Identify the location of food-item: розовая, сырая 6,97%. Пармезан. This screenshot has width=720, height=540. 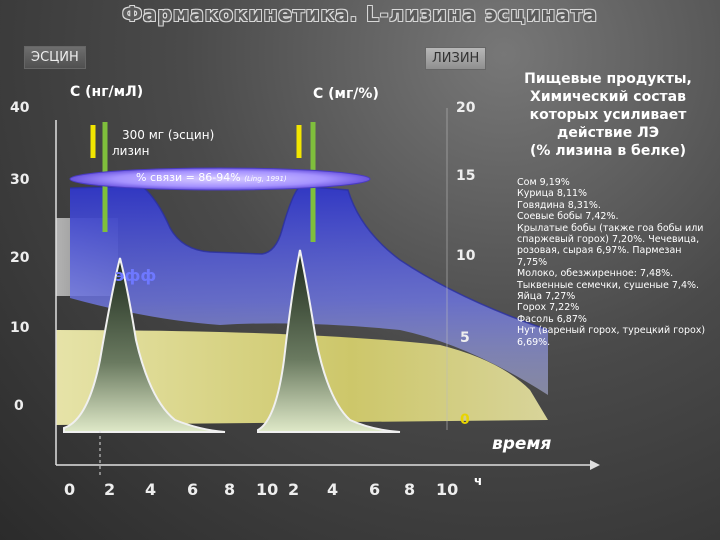
(599, 251).